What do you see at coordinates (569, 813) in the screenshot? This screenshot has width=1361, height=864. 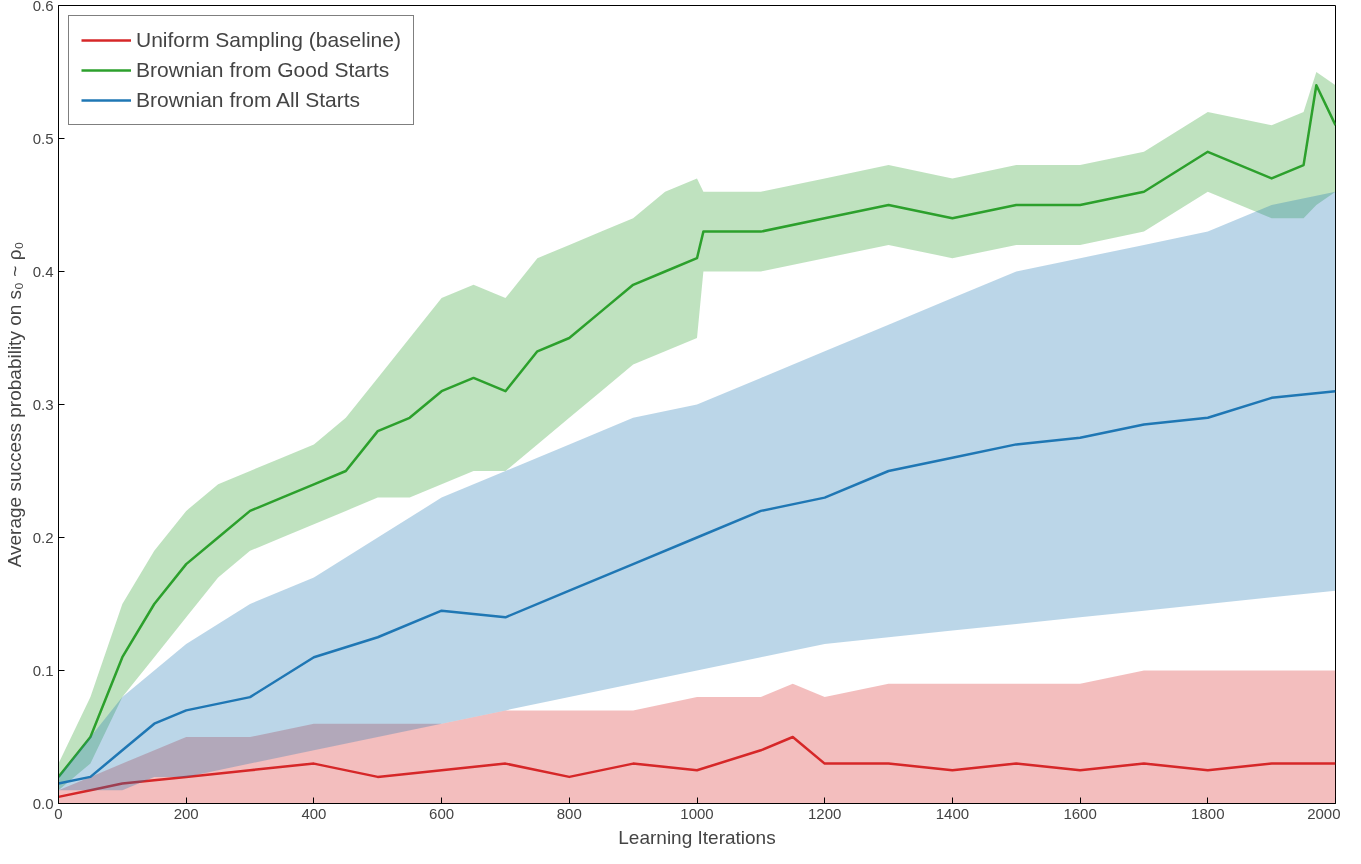 I see `x-tick-label: 800` at bounding box center [569, 813].